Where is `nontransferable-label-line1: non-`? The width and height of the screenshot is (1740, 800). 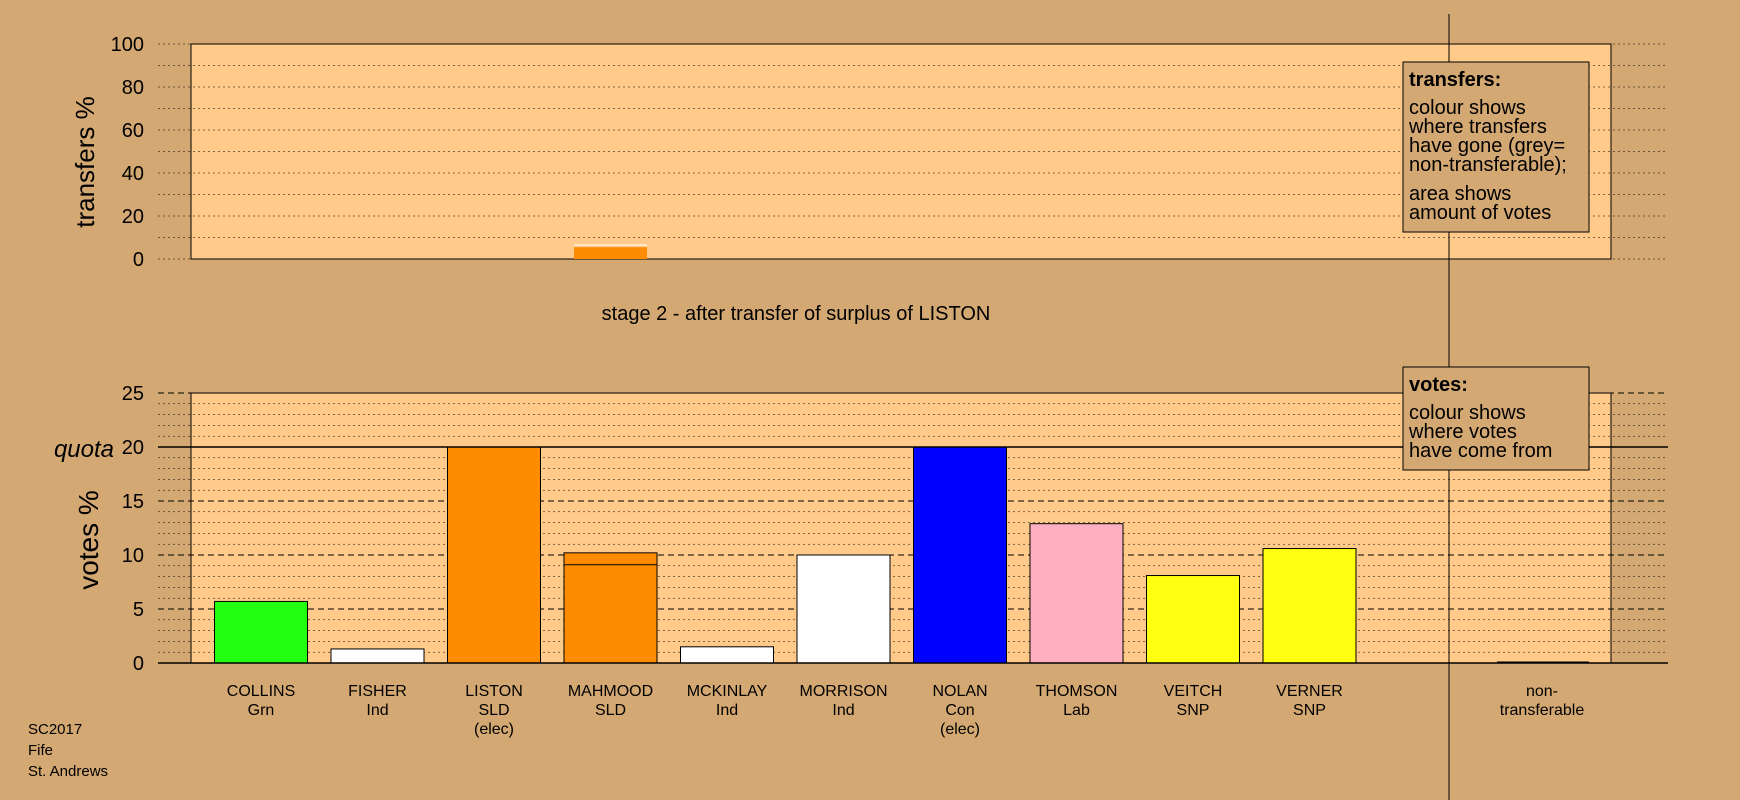
nontransferable-label-line1: non- is located at coordinates (1542, 691).